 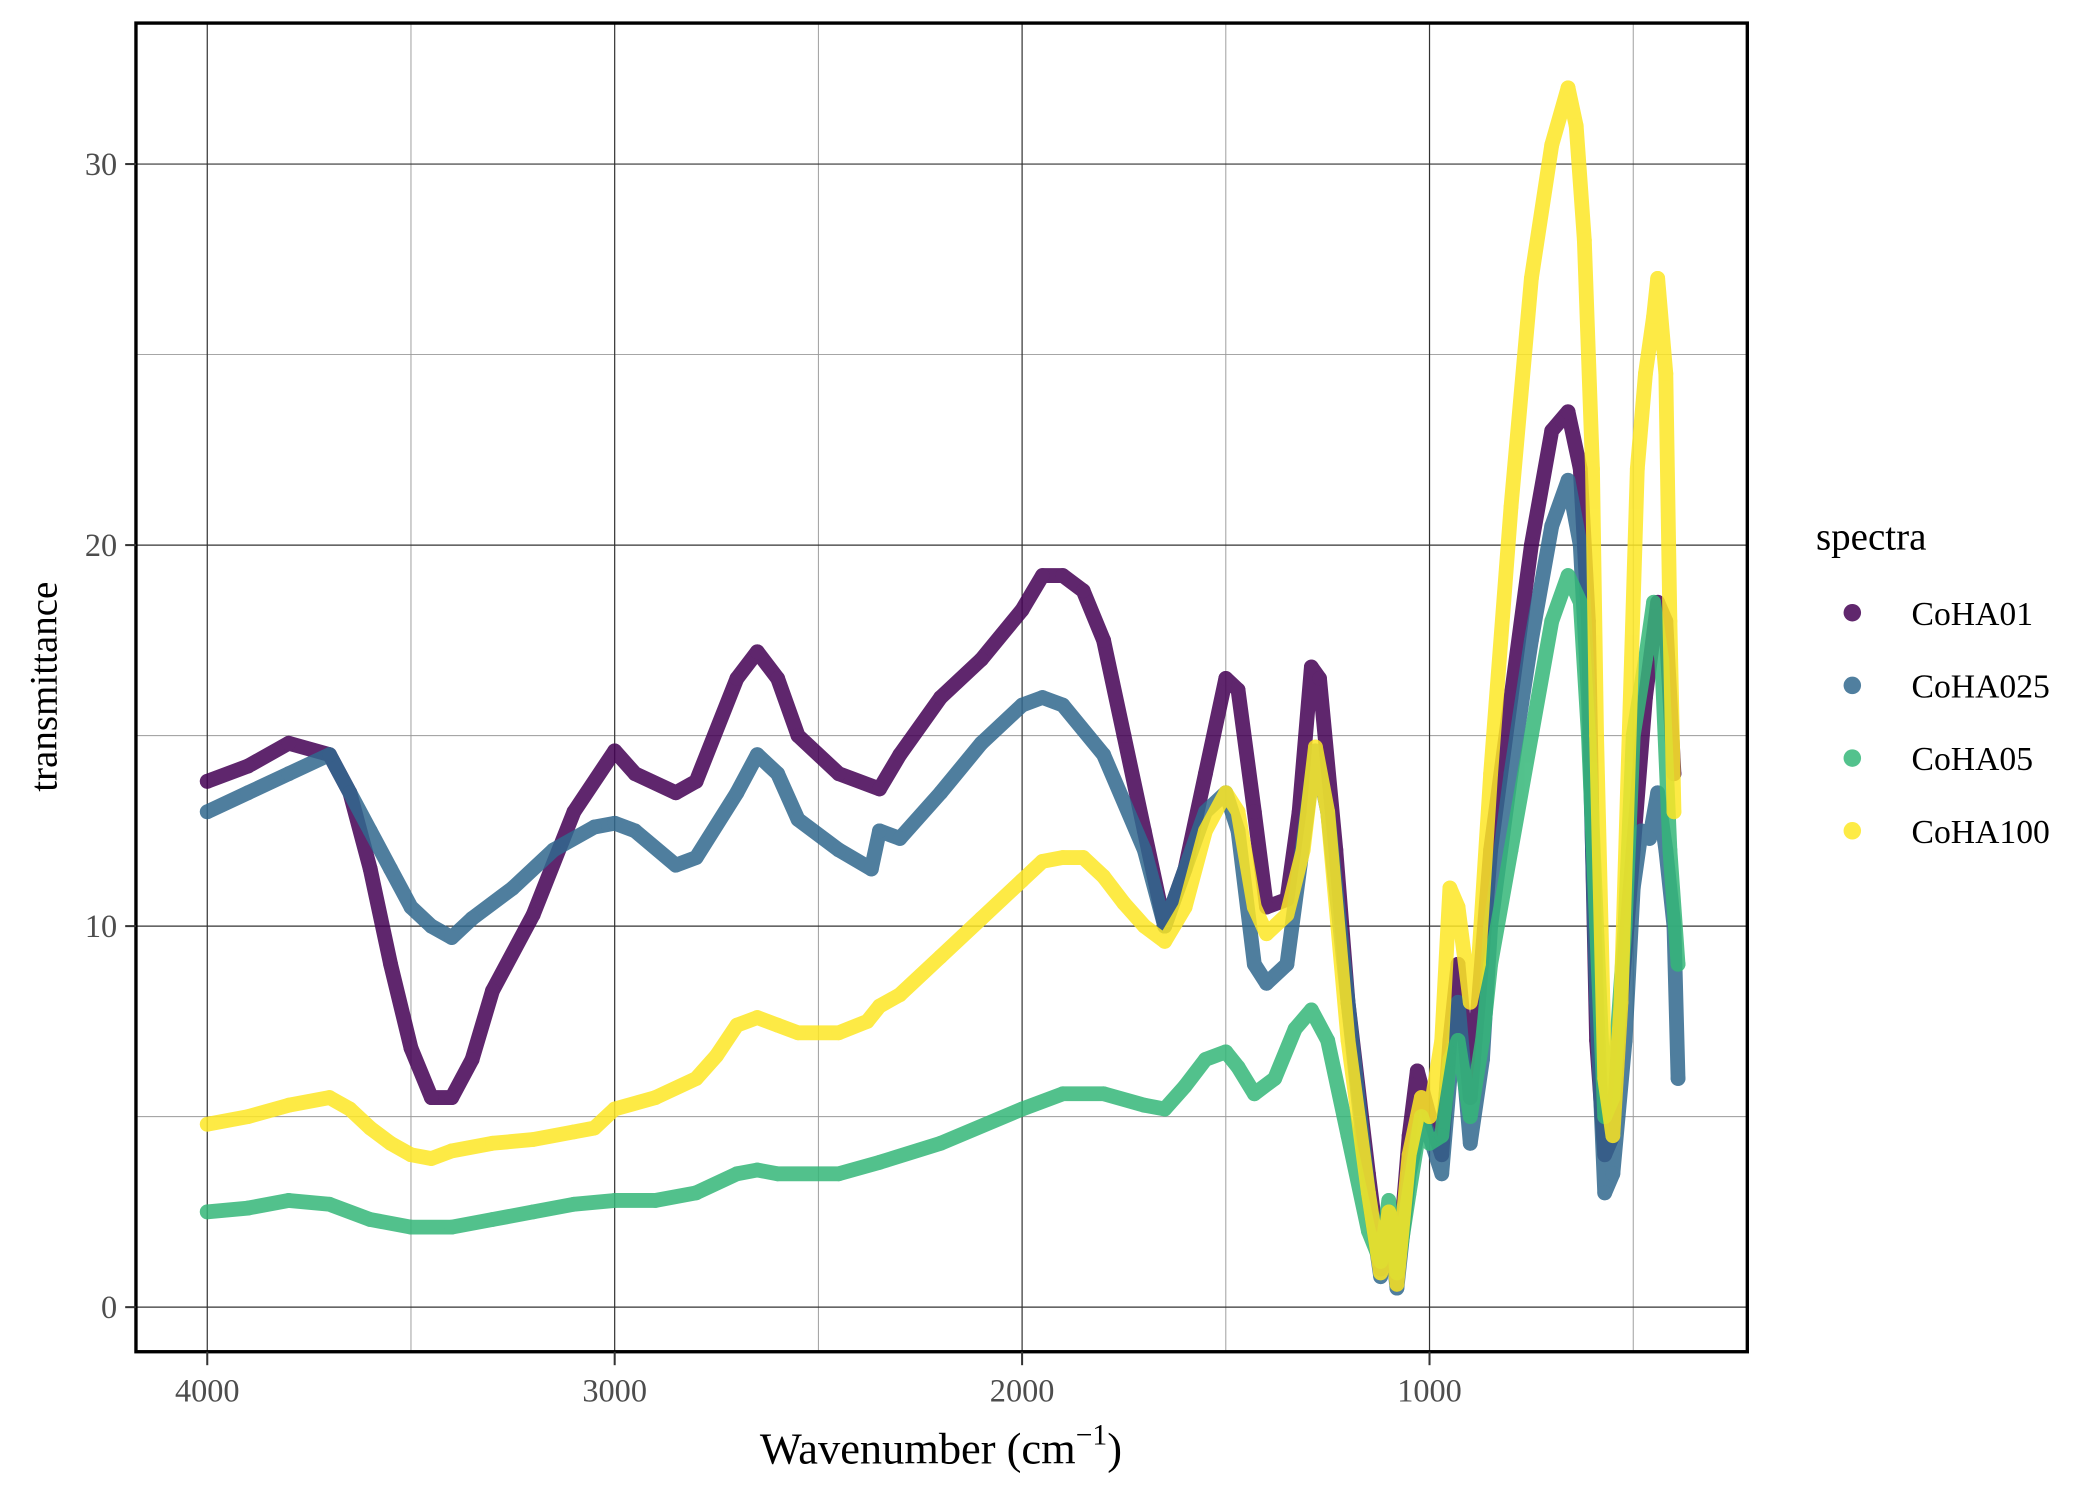 I want to click on legend-key-CoHA025, so click(x=1852, y=685).